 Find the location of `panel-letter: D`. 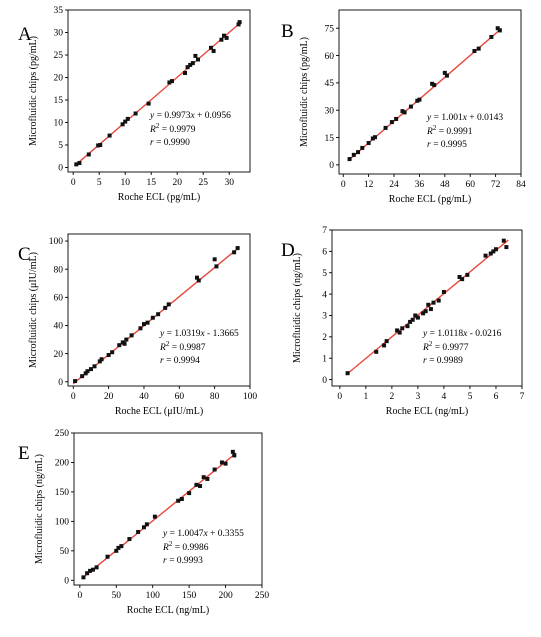

panel-letter: D is located at coordinates (288, 250).